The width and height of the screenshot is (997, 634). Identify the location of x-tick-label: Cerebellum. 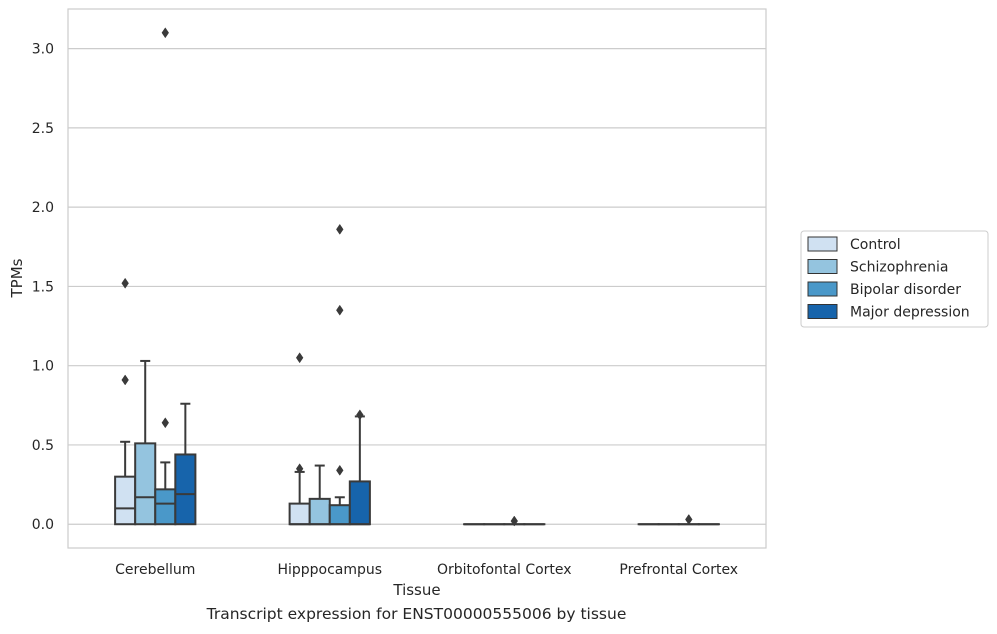
(155, 570).